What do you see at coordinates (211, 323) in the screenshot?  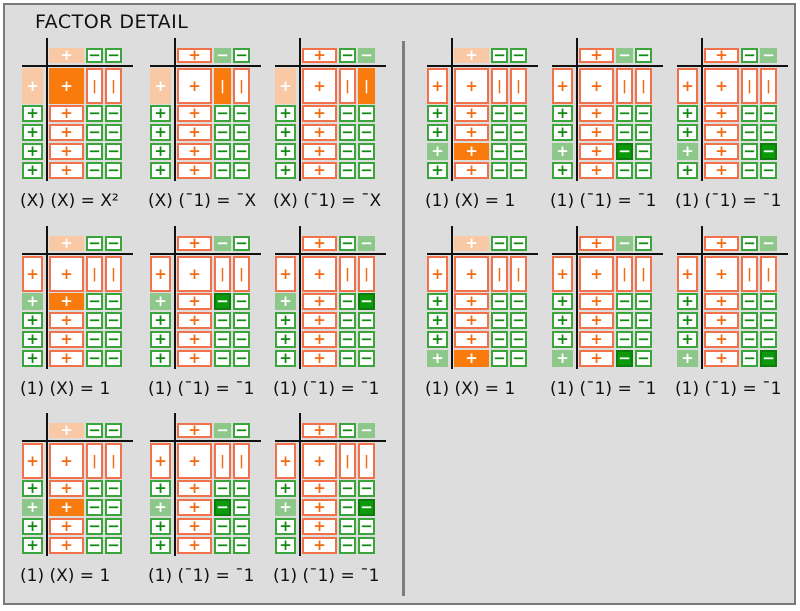 I see `factor-diagram-l5: + − − + + + + + + | | + − − + − − + − − + − − (1) (¯1) = ¯1` at bounding box center [211, 323].